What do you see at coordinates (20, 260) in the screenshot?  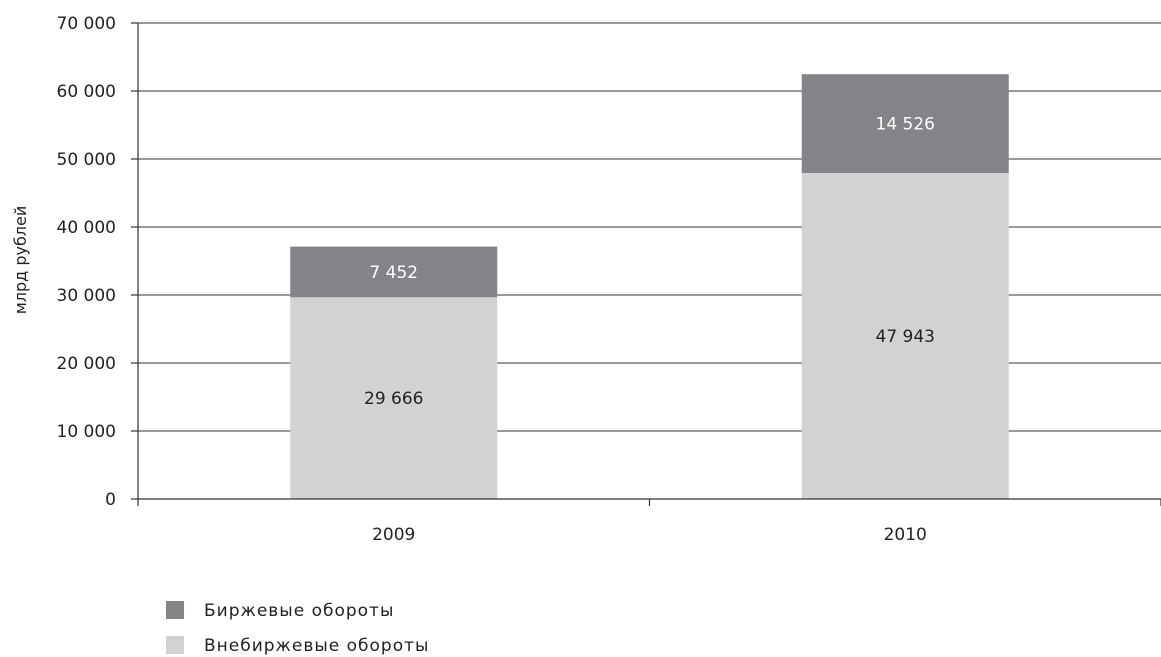 I see `y-axis-label: млрд рублей` at bounding box center [20, 260].